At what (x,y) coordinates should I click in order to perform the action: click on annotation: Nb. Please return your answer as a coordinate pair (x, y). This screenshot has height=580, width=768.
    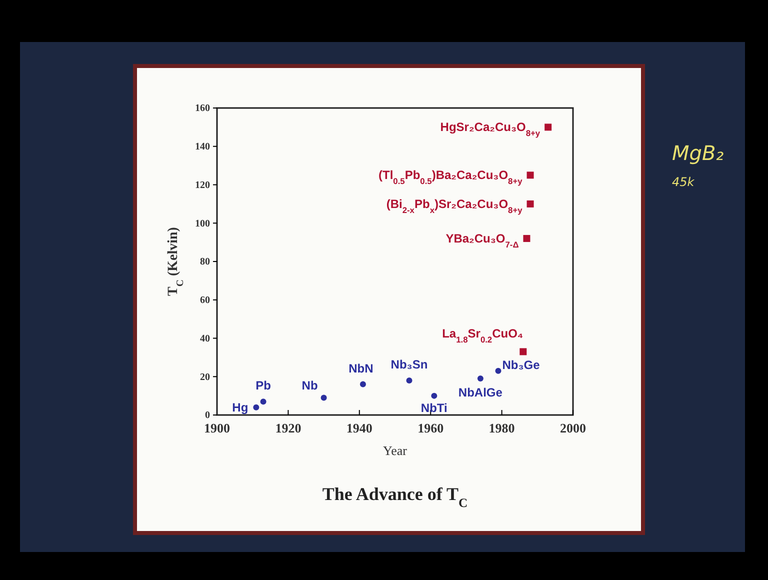
    Looking at the image, I should click on (310, 385).